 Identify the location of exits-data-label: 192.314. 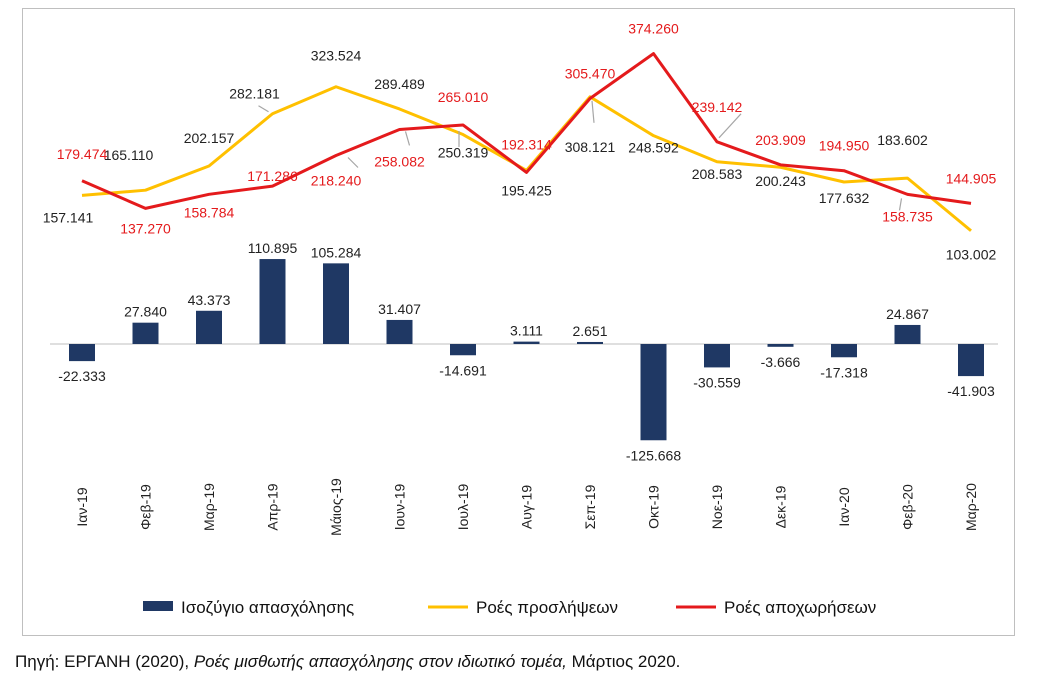
(526, 144).